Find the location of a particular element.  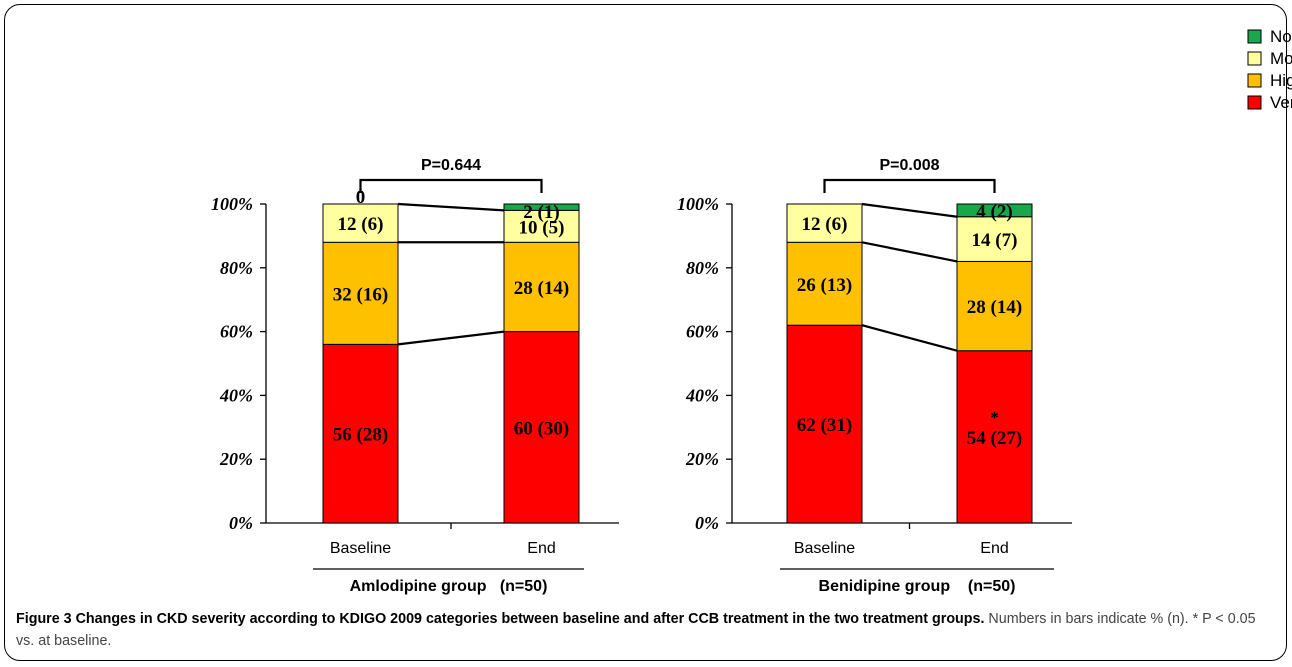

legend-label-1: Moderate risk is located at coordinates (1281, 58).